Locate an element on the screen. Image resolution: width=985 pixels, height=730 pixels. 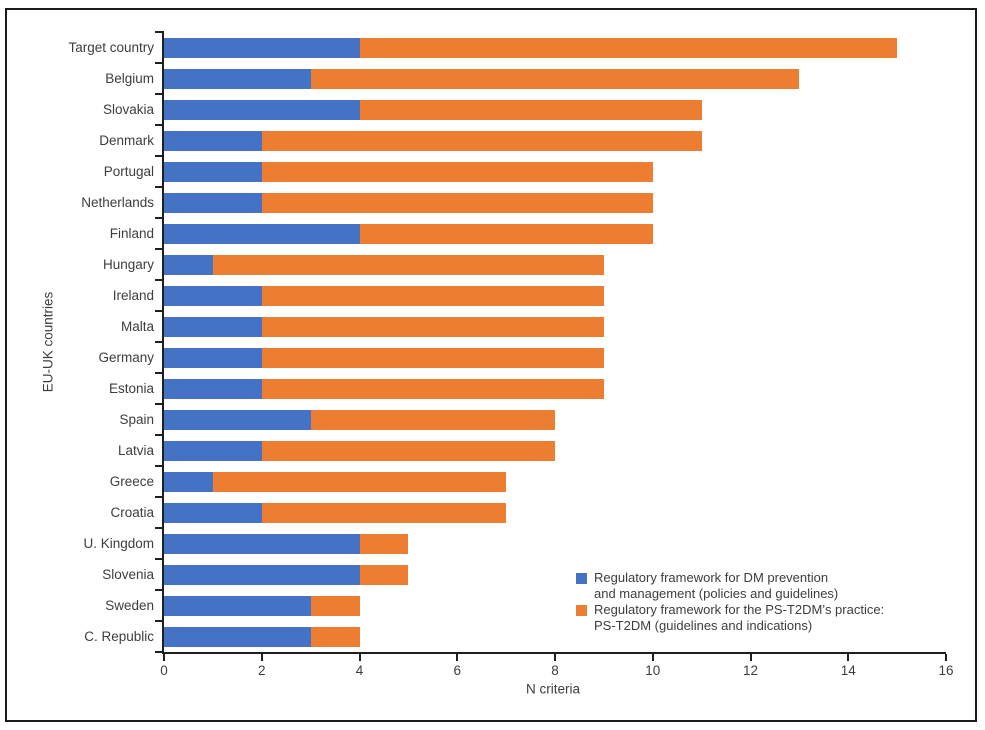
bar-row: Slovakia is located at coordinates (524, 109).